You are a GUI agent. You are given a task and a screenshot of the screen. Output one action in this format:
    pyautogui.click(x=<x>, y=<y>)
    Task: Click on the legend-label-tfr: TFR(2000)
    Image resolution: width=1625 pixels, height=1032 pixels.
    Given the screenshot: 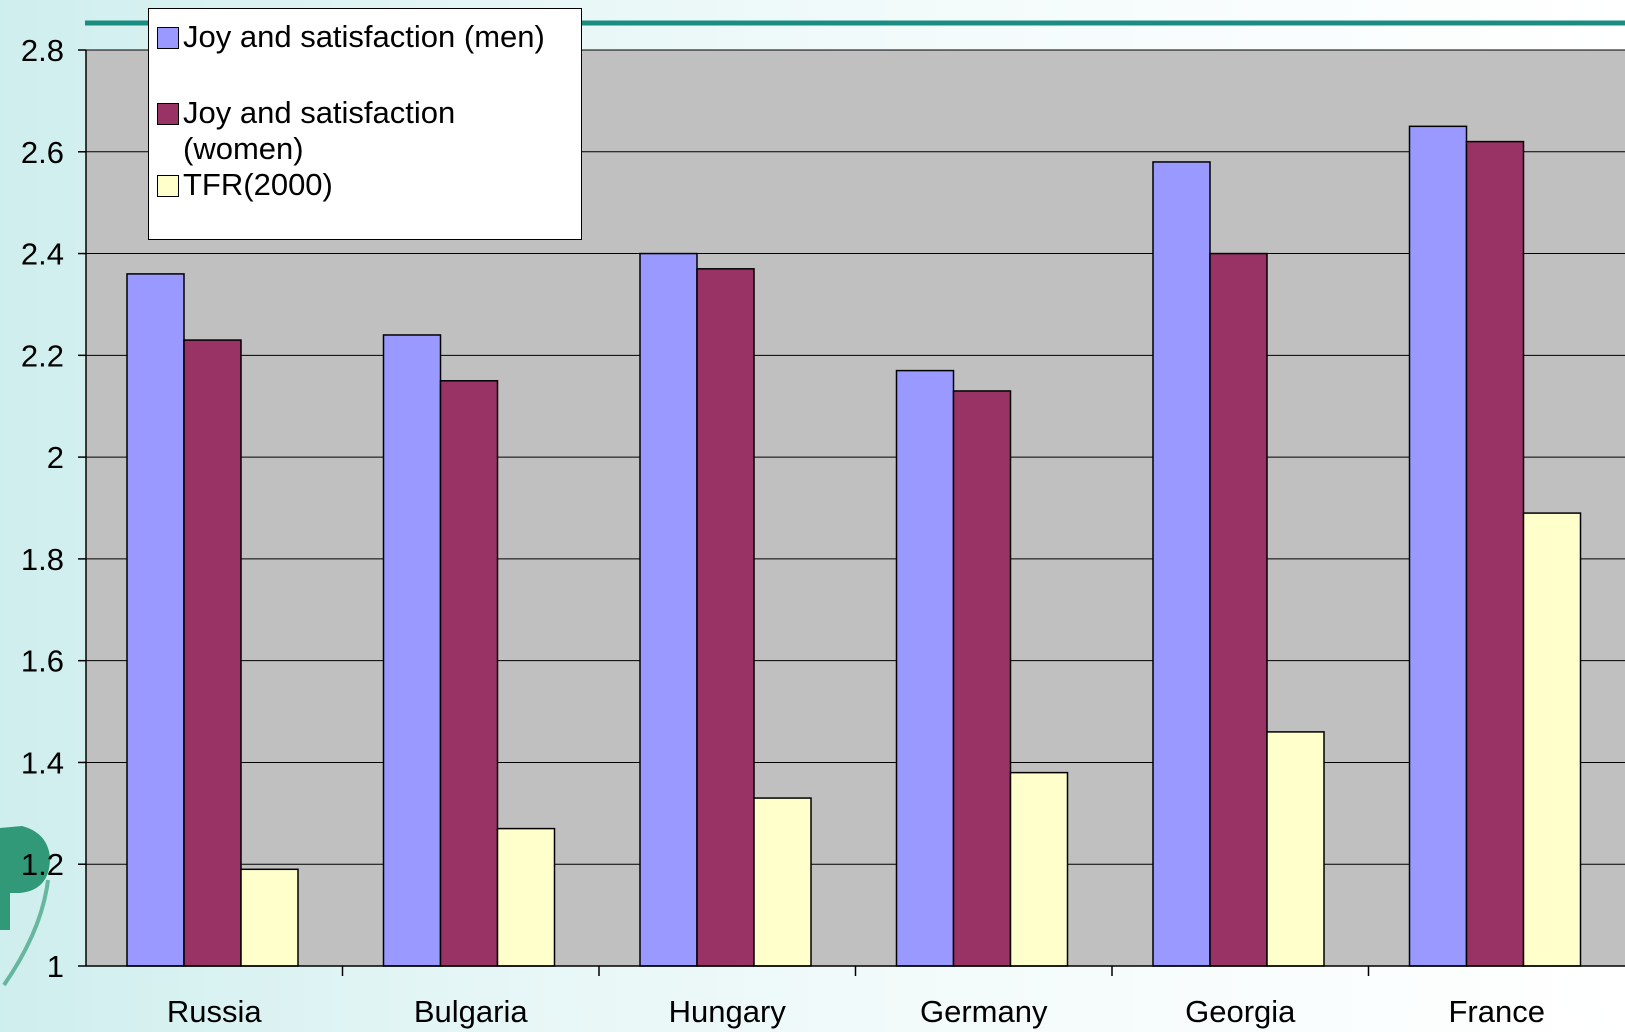 What is the action you would take?
    pyautogui.click(x=258, y=184)
    